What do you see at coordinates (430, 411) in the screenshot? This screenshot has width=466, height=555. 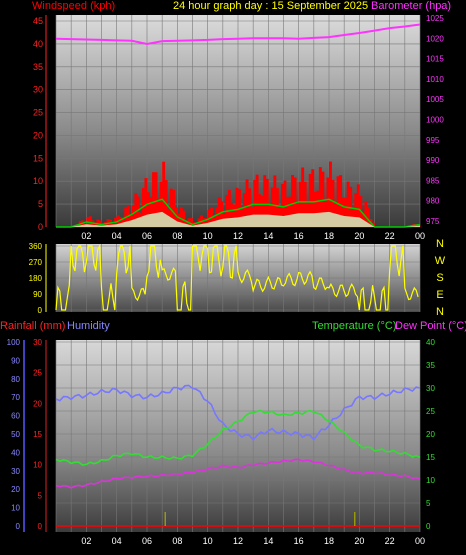 I see `temp-axis-tick: 25` at bounding box center [430, 411].